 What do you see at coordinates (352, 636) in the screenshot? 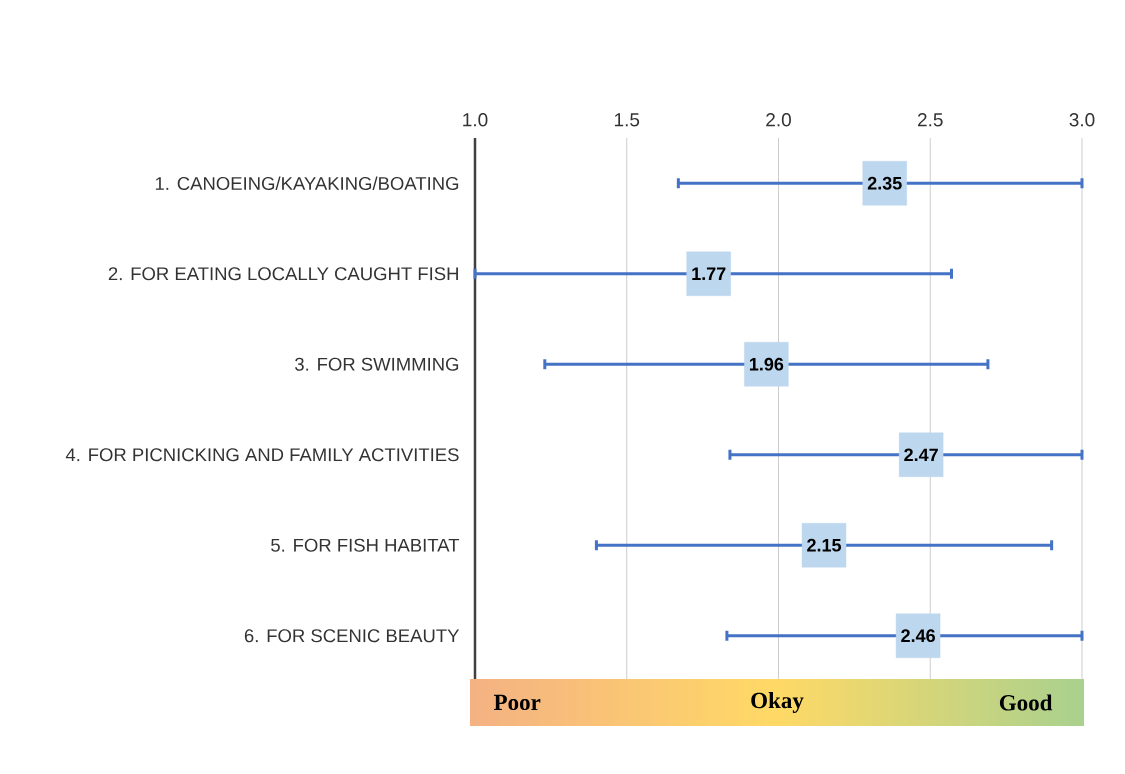
I see `y-tick-label: 6. FOR SCENIC BEAUTY` at bounding box center [352, 636].